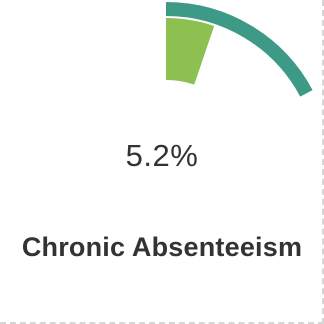 This screenshot has width=324, height=324. Describe the element at coordinates (162, 247) in the screenshot. I see `metric-label: Chronic Absenteeism` at that location.